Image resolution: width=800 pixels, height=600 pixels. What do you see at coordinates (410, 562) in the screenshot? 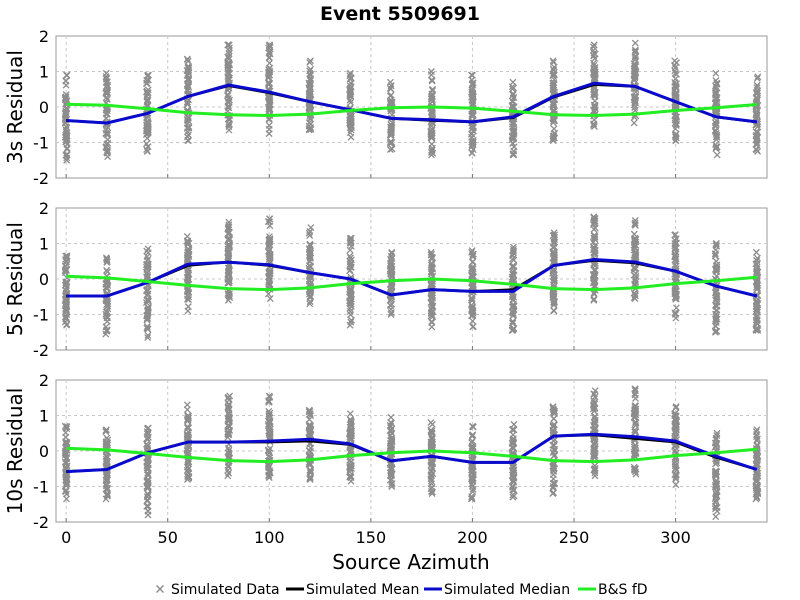
I see `x-axis-label: Source Azimuth` at bounding box center [410, 562].